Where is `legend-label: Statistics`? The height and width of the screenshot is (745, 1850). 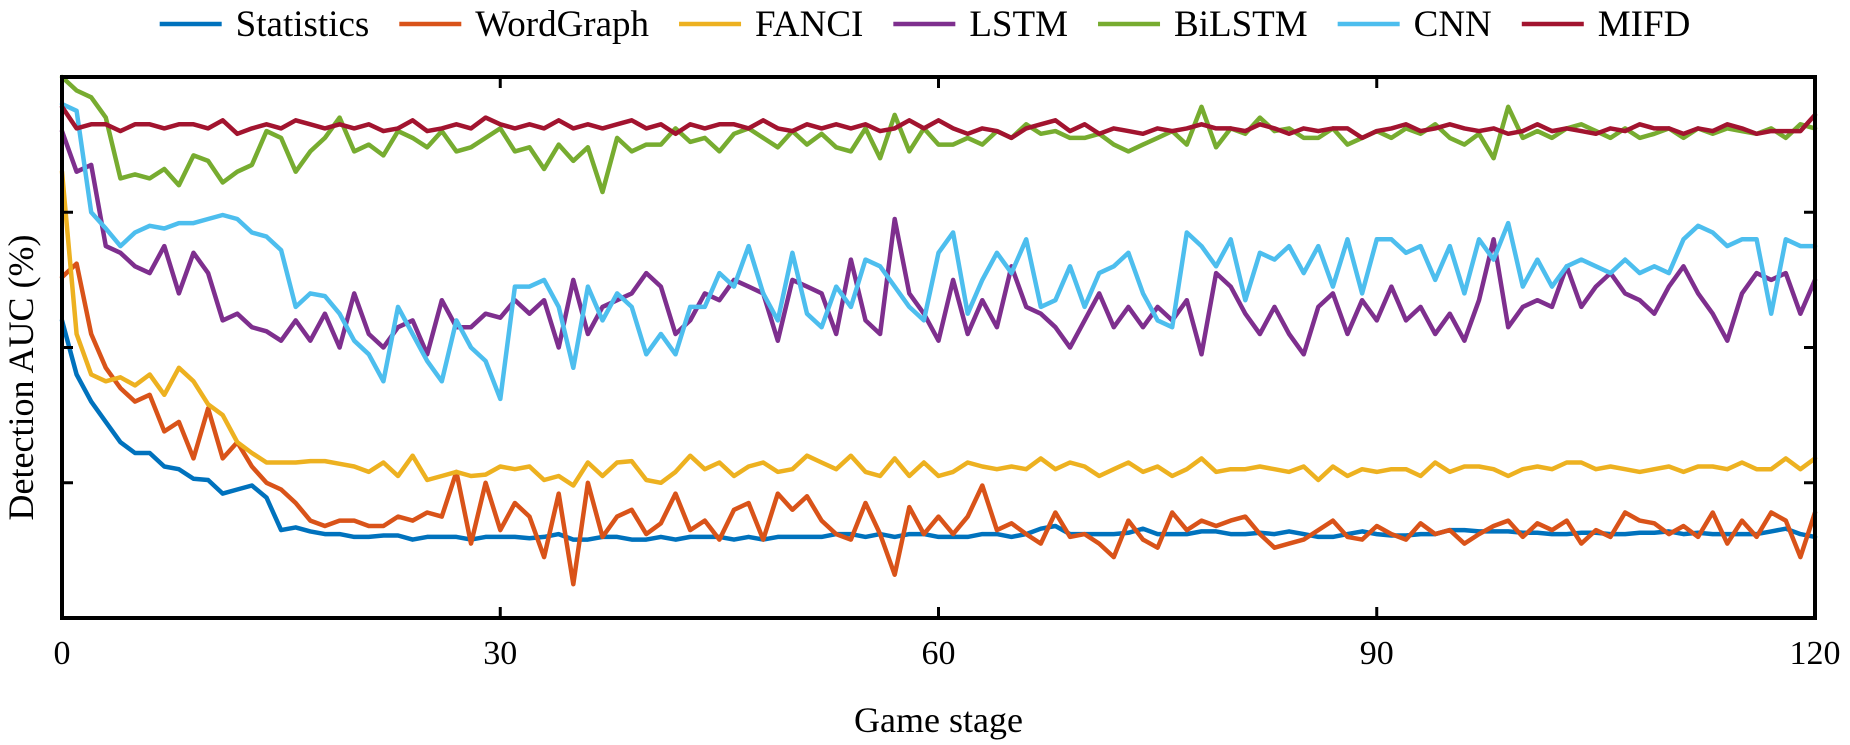
legend-label: Statistics is located at coordinates (303, 24).